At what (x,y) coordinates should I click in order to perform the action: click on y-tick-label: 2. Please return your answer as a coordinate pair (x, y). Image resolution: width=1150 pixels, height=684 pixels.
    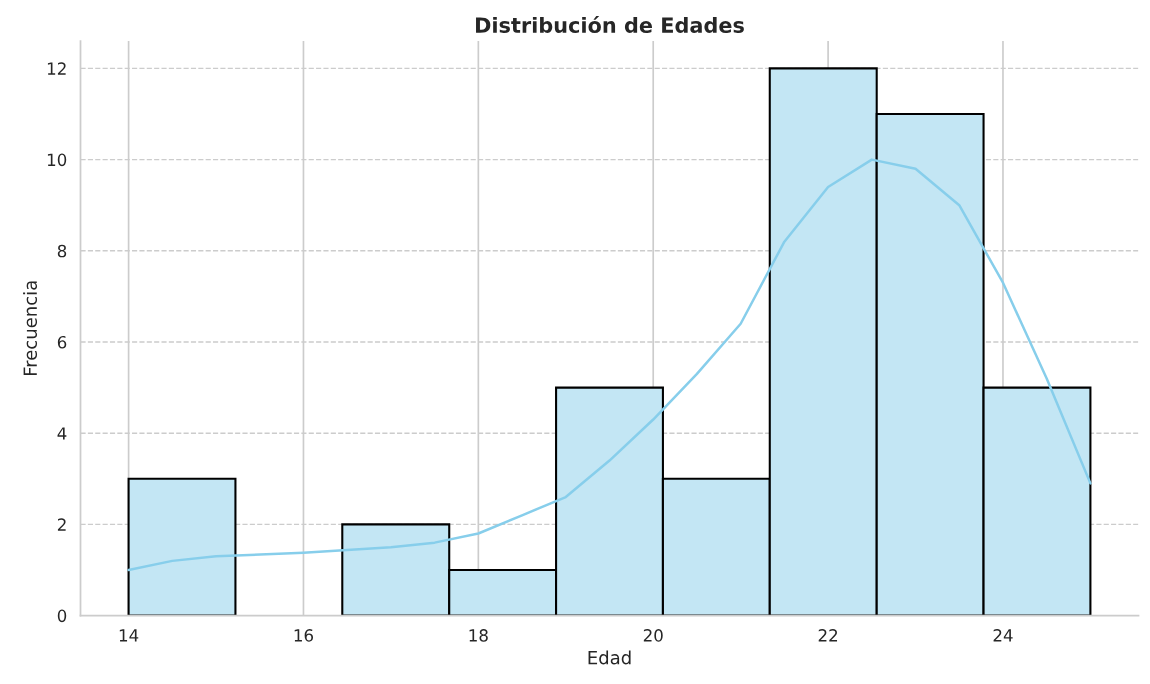
    Looking at the image, I should click on (61, 524).